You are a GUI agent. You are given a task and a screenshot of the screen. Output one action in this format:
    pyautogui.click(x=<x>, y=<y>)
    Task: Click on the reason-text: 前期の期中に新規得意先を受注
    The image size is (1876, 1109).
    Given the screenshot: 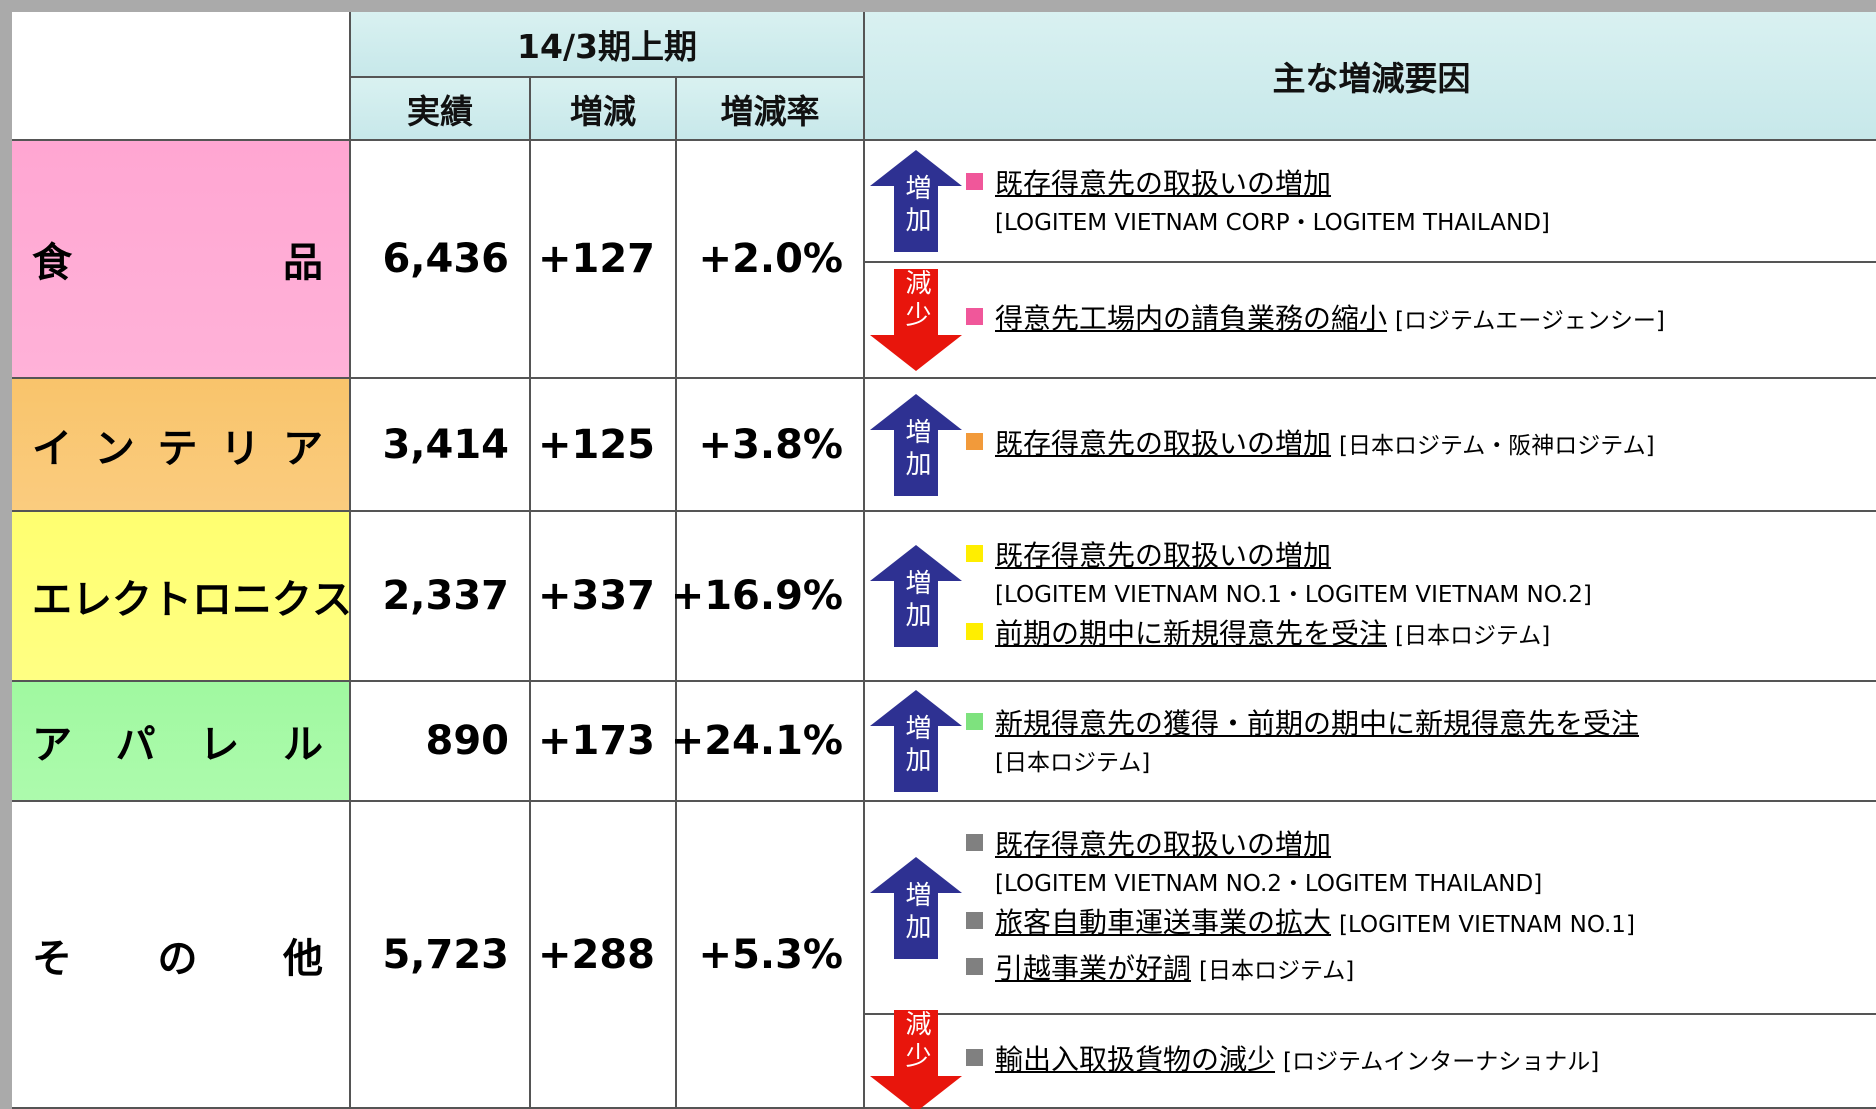 What is the action you would take?
    pyautogui.click(x=1191, y=633)
    